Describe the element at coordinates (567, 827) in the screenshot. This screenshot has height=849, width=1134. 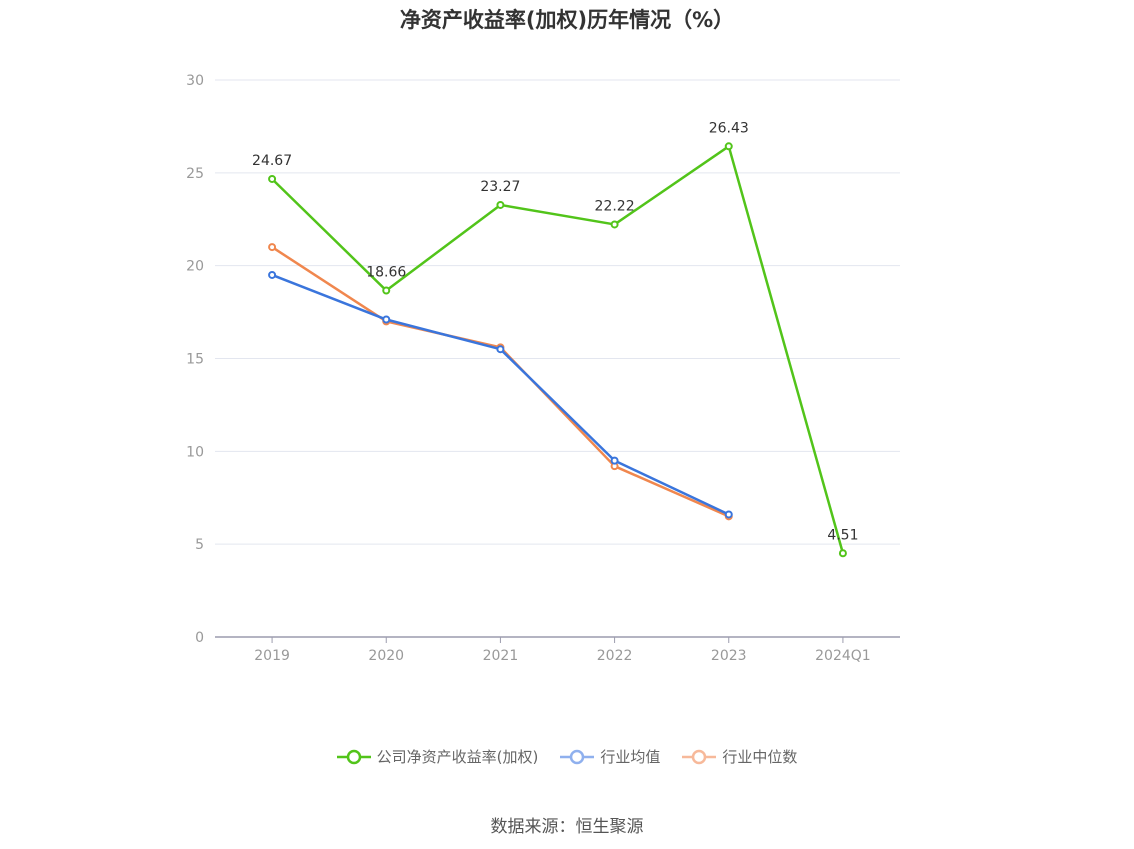
I see `data-source: 数据来源：恒生聚源` at that location.